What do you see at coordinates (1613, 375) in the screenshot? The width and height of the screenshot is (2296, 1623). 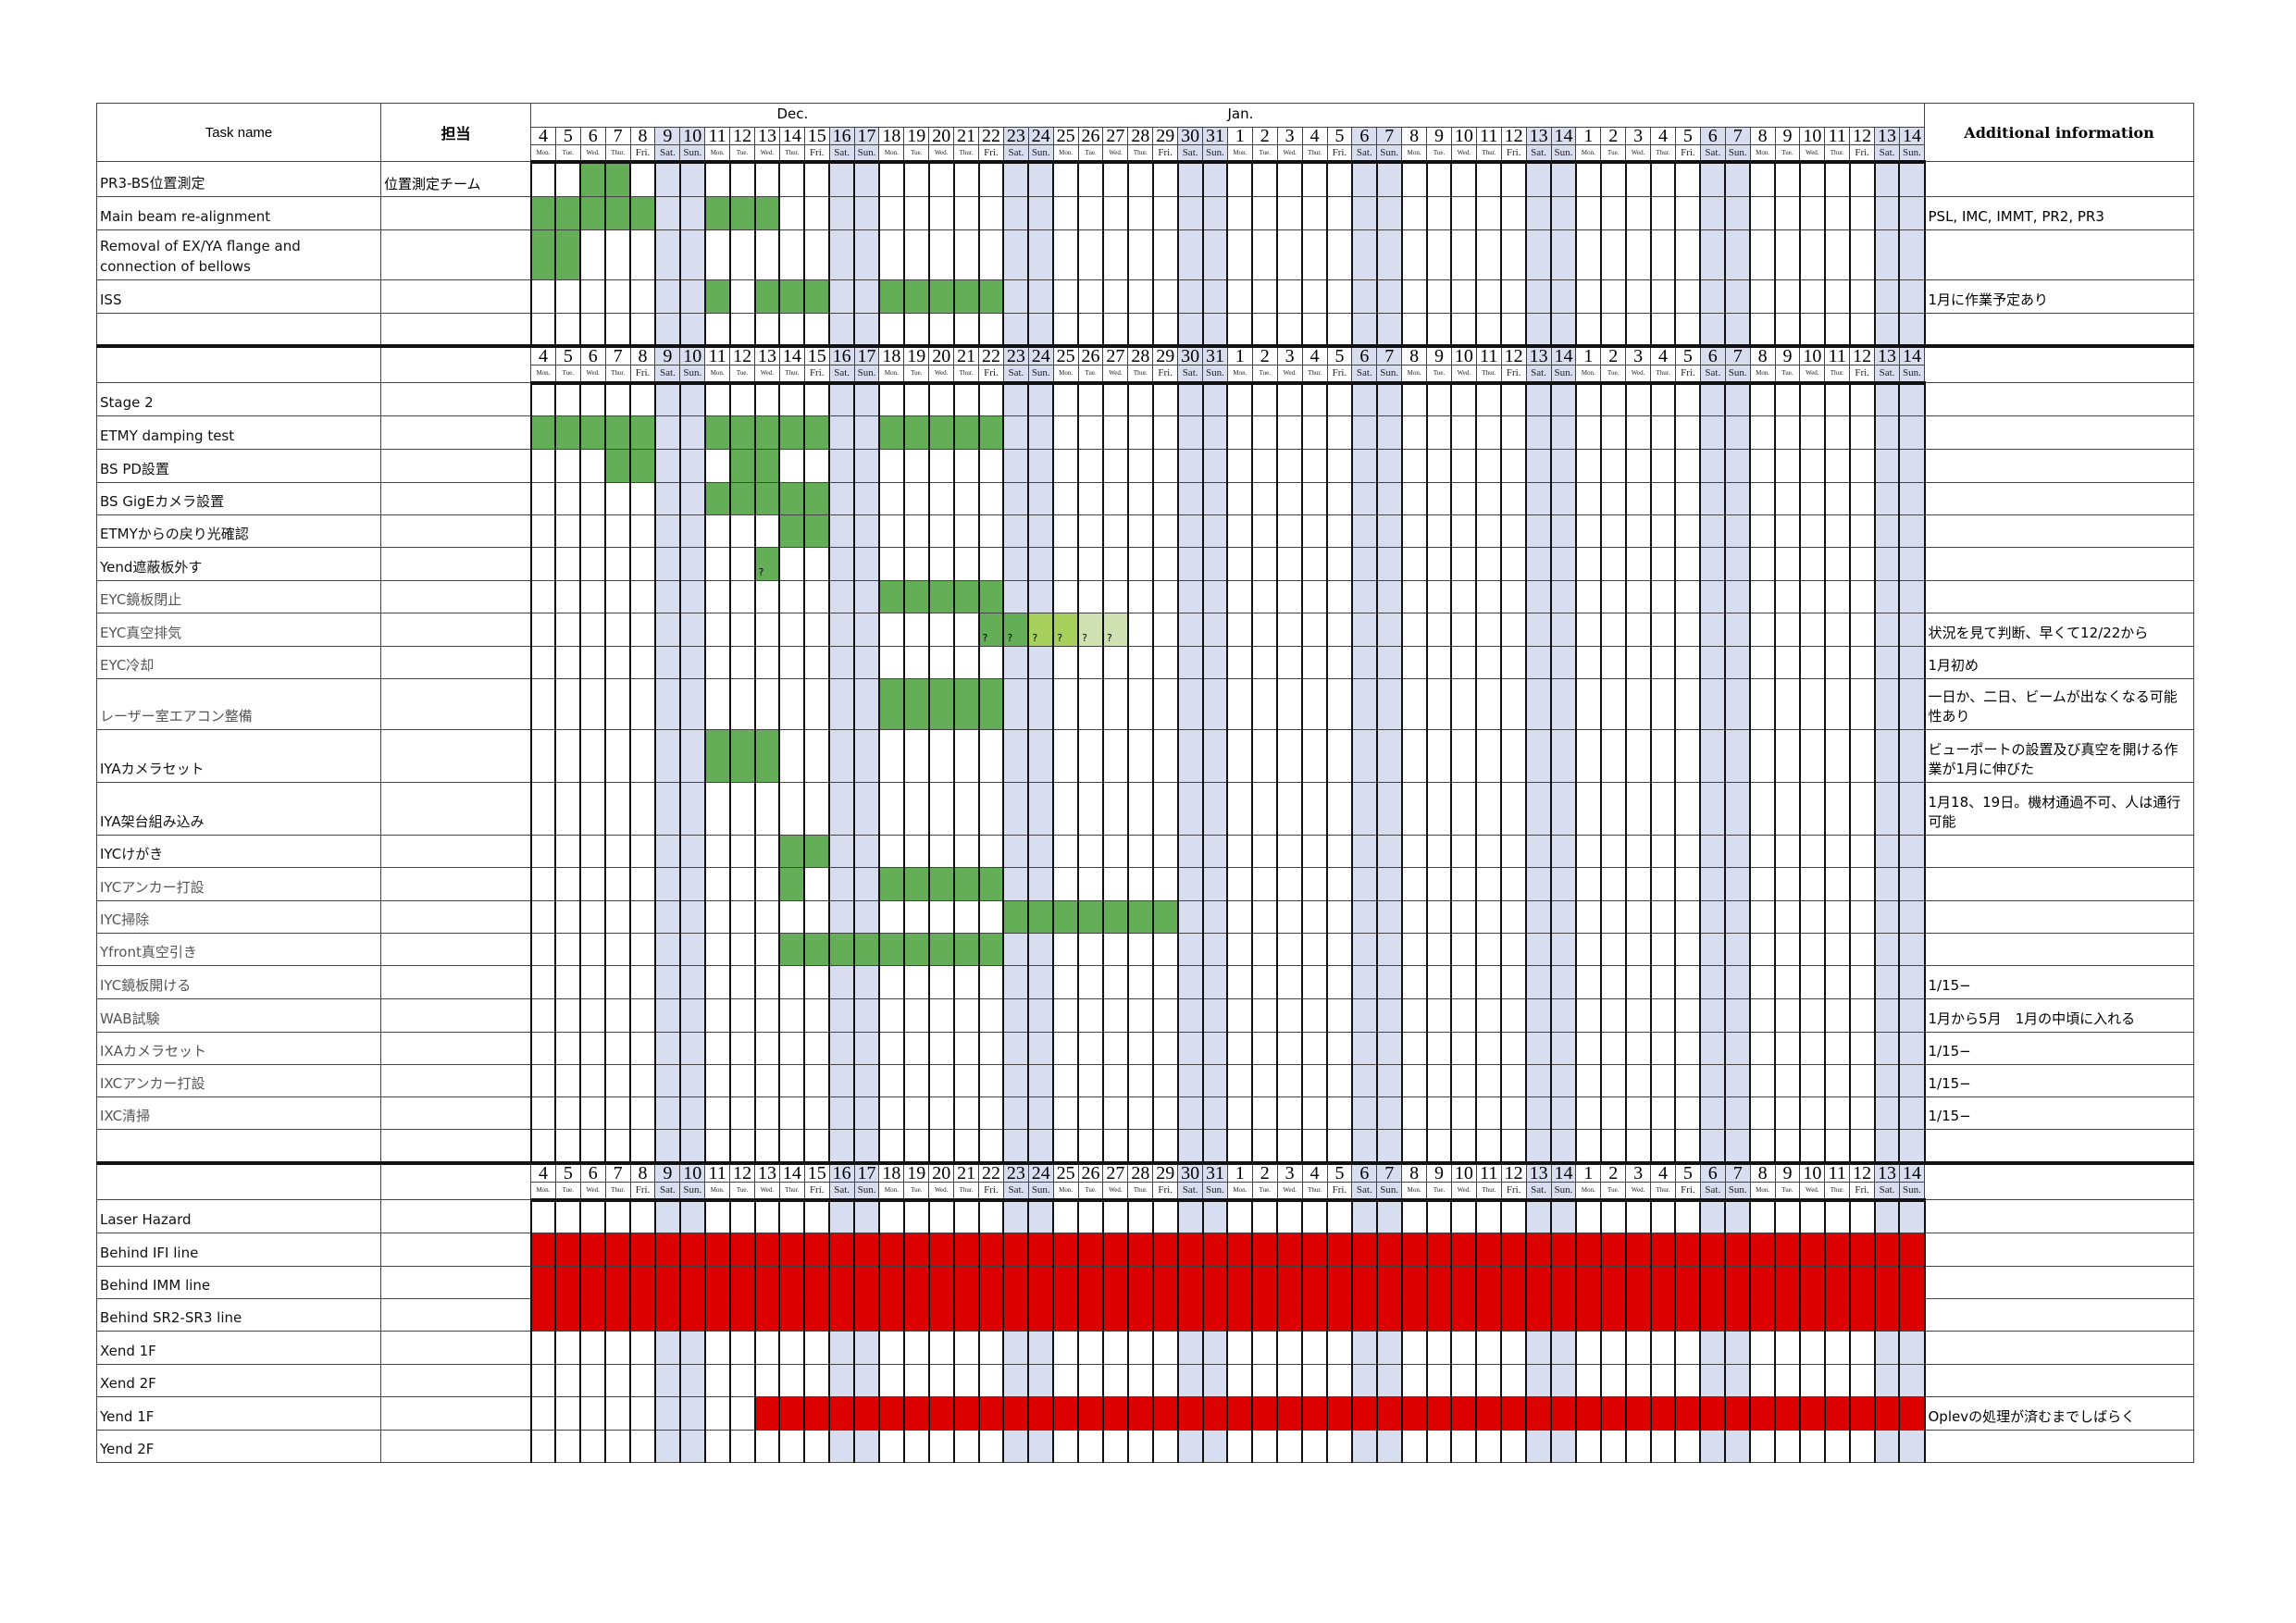 I see `weekday-label: Tue.` at bounding box center [1613, 375].